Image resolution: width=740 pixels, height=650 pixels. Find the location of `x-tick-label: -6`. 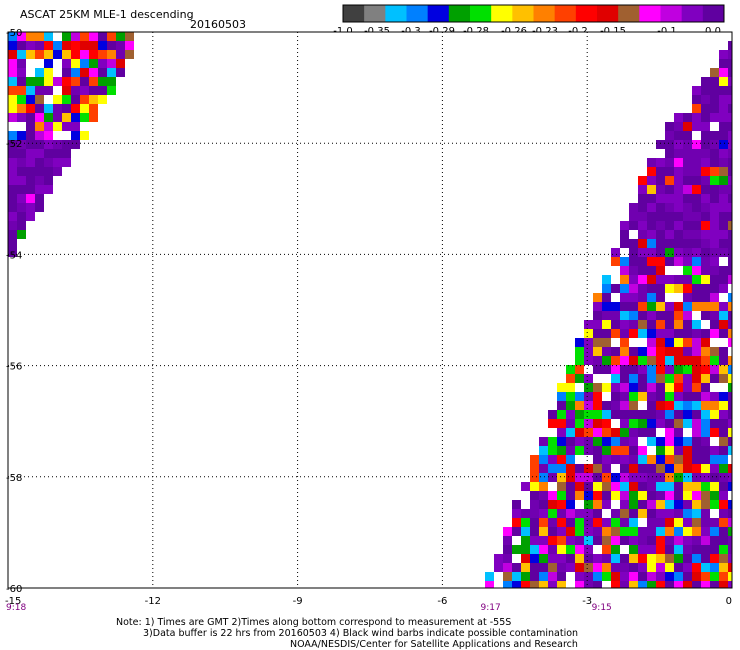

x-tick-label: -6 is located at coordinates (442, 601).